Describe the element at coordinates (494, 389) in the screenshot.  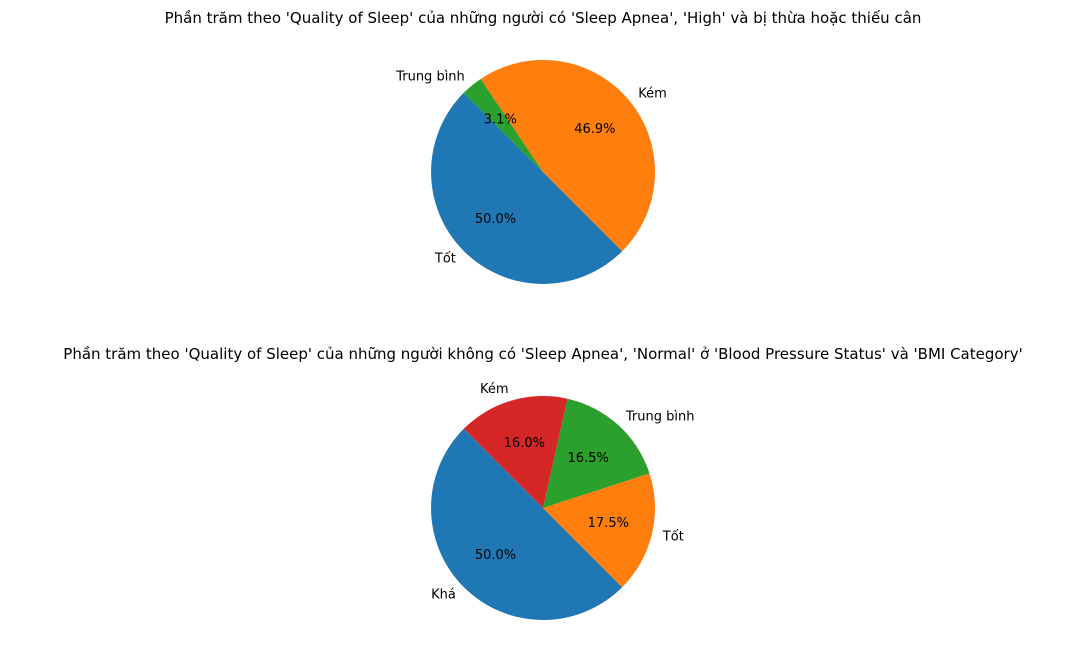
I see `chart-2-slice-4-label: Kém` at that location.